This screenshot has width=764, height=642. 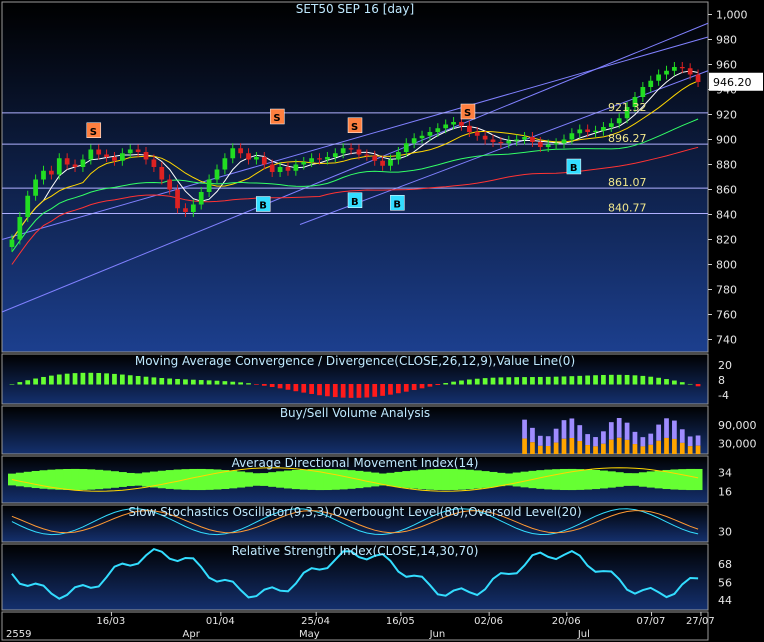 I want to click on x-date-label: 20/06, so click(x=566, y=621).